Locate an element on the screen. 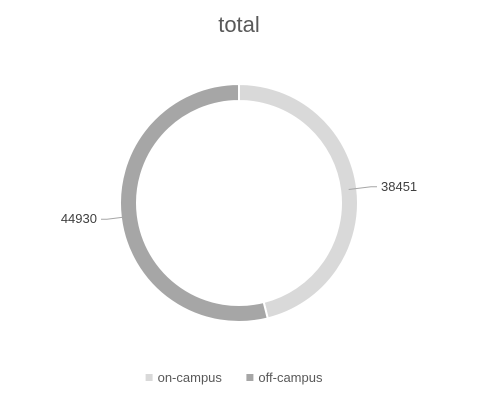 The height and width of the screenshot is (405, 486). leader-line-on-campus is located at coordinates (363, 188).